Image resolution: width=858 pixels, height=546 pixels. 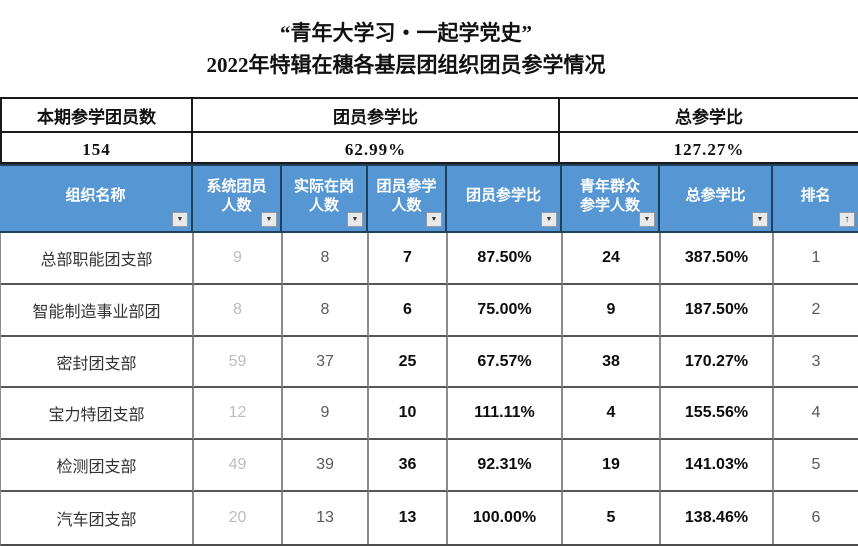 What do you see at coordinates (406, 65) in the screenshot?
I see `page-title-line2: 2022年特辑在穗各基层团组织团员参学情况` at bounding box center [406, 65].